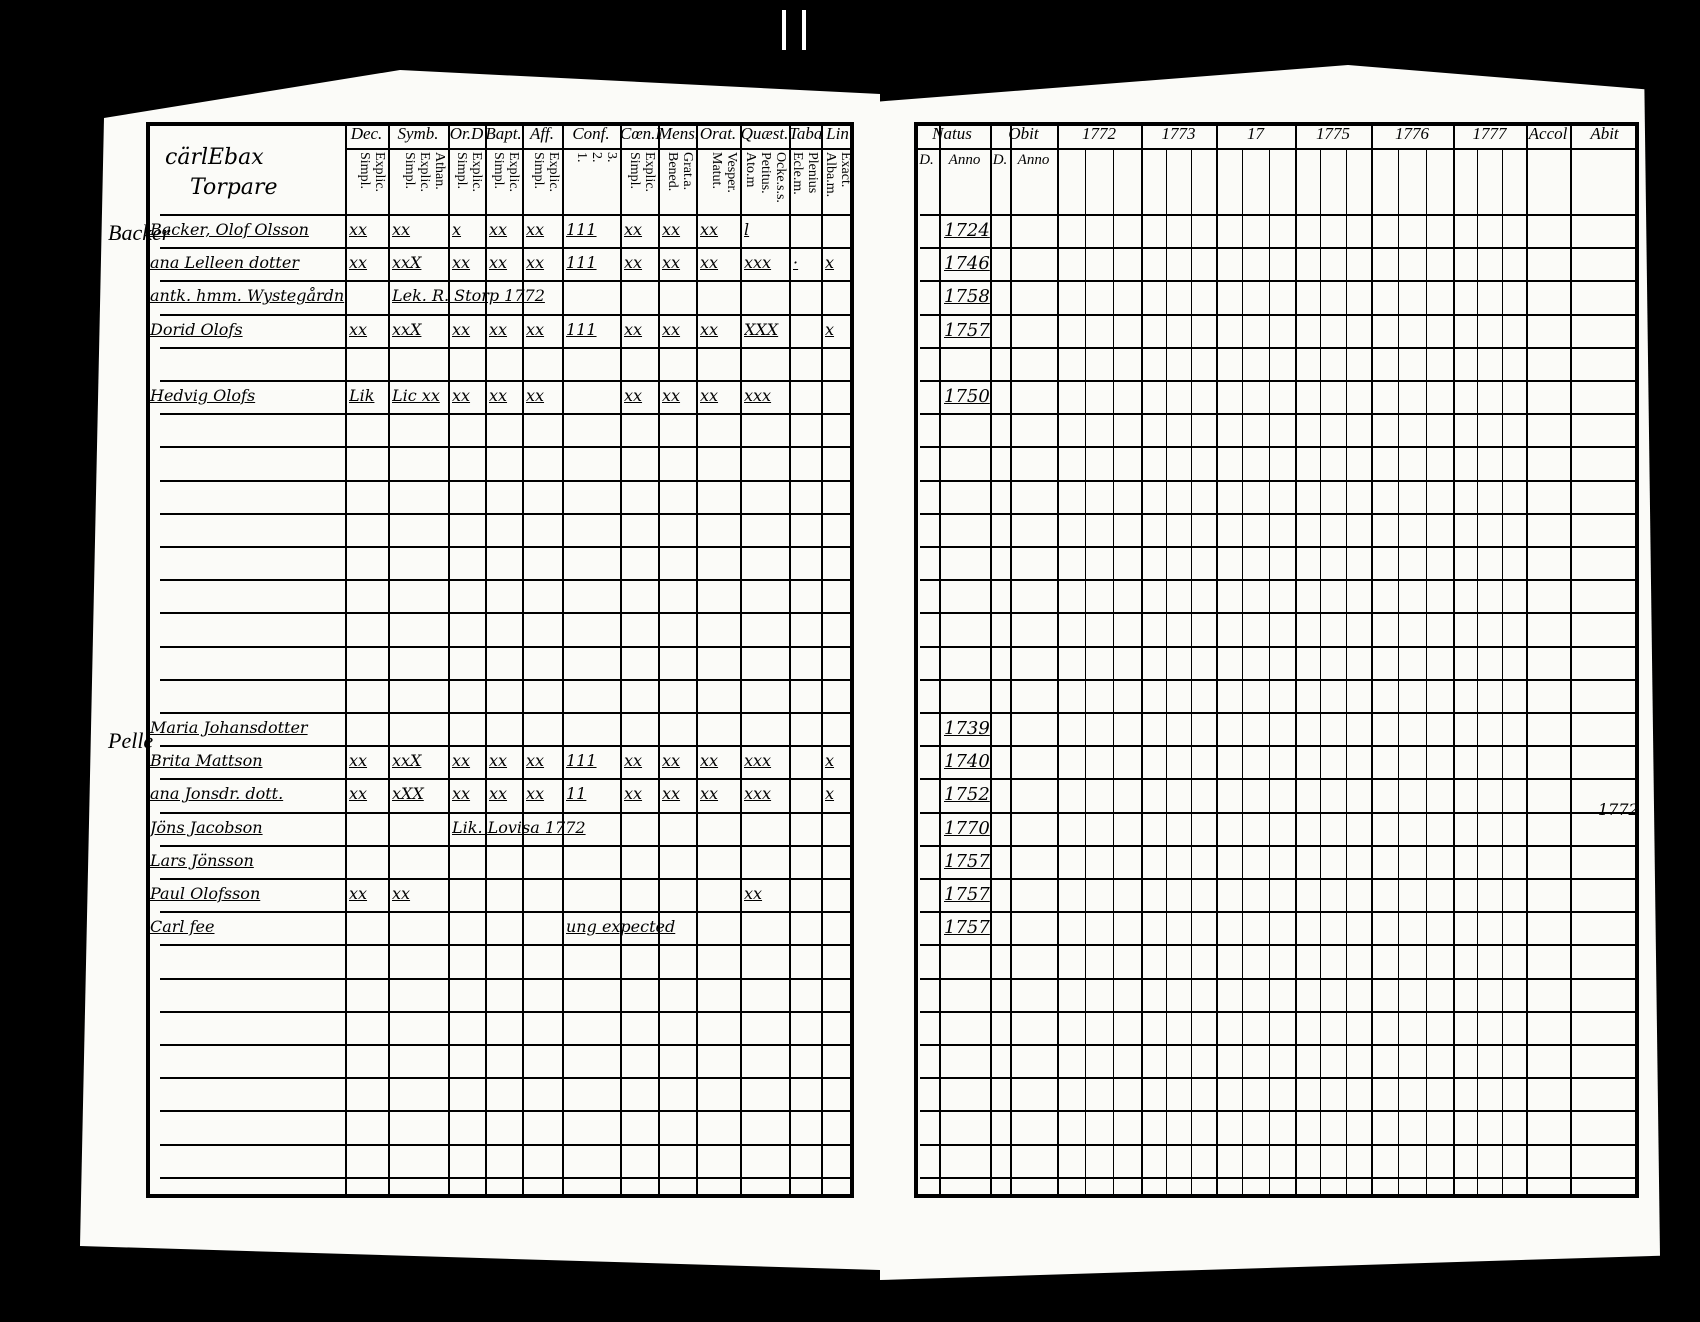  I want to click on birth-year: 1770, so click(967, 828).